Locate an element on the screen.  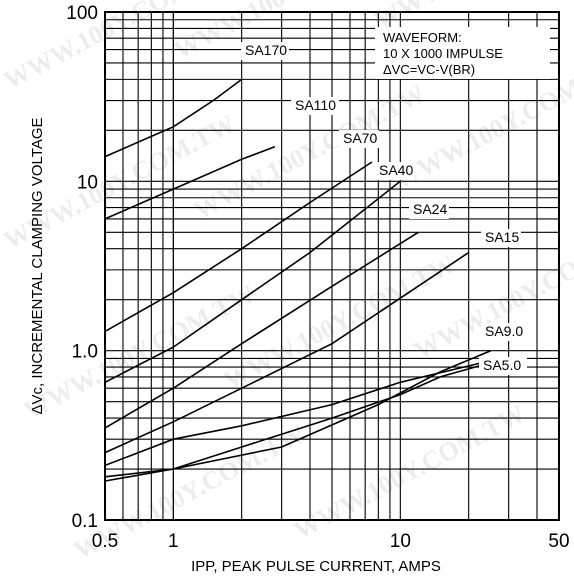
y-tick-label: 10 is located at coordinates (87, 182).